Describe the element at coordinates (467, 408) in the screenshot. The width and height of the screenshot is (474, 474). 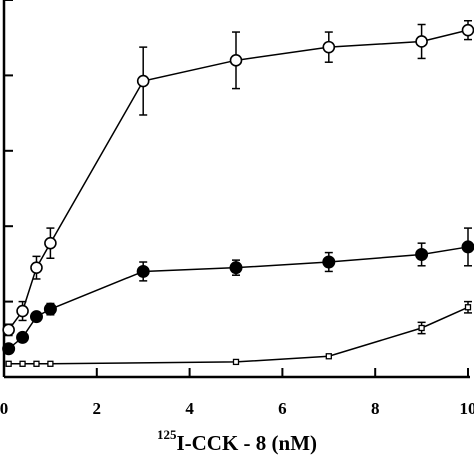
I see `x-tick-label: 10` at that location.